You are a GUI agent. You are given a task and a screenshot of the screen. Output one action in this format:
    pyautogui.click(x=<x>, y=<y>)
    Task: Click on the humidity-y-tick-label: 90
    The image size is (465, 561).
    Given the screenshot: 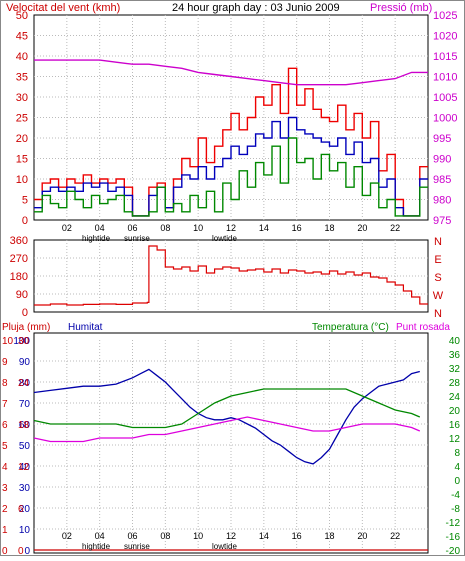 What is the action you would take?
    pyautogui.click(x=25, y=362)
    